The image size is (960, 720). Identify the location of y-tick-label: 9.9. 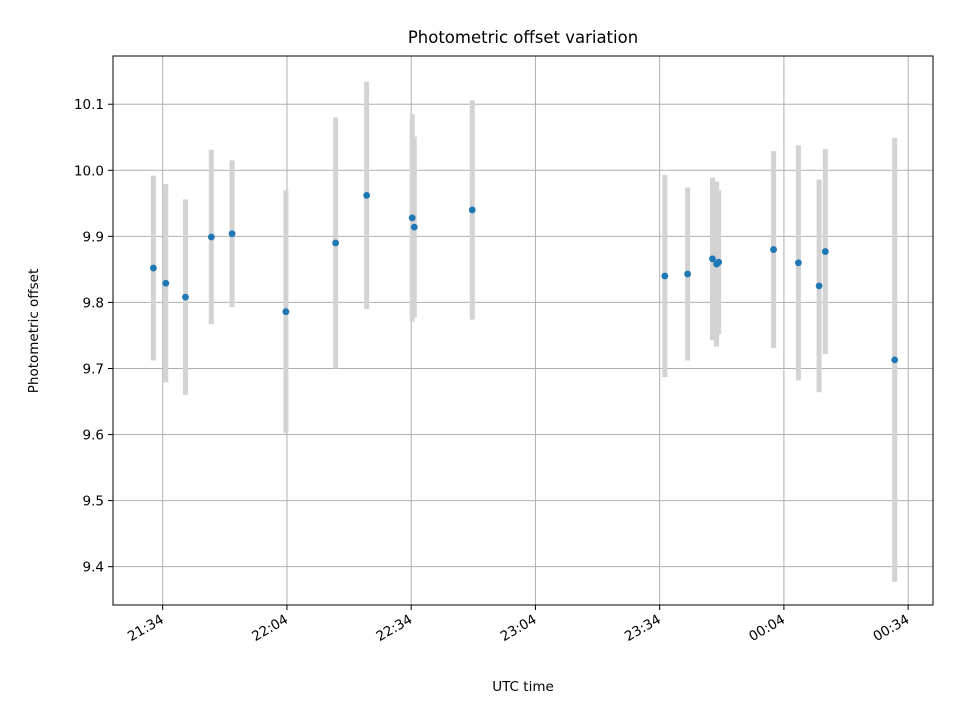
(93, 237).